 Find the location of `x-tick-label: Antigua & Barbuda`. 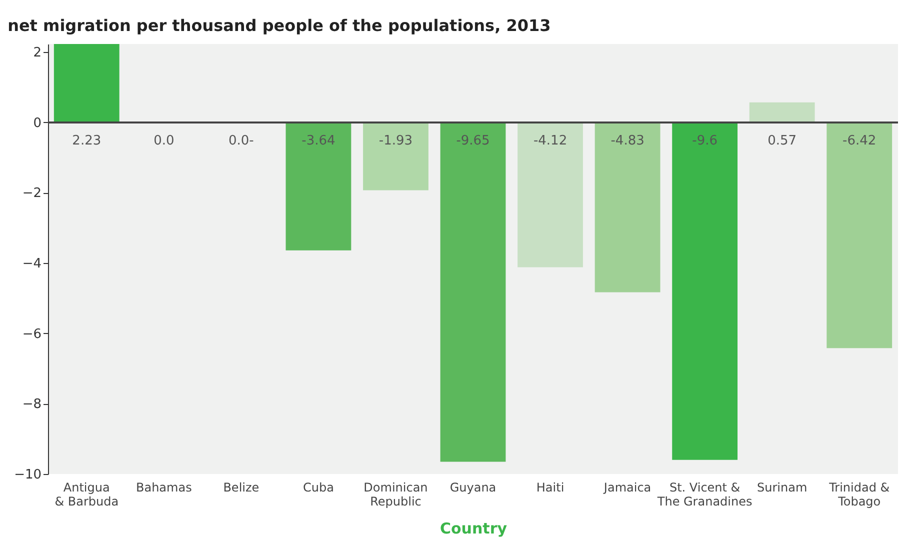

x-tick-label: Antigua & Barbuda is located at coordinates (86, 494).